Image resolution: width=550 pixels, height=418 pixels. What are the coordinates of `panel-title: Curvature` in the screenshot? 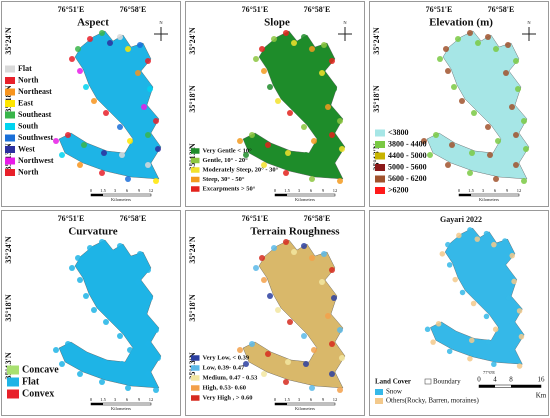 It's located at (92, 232).